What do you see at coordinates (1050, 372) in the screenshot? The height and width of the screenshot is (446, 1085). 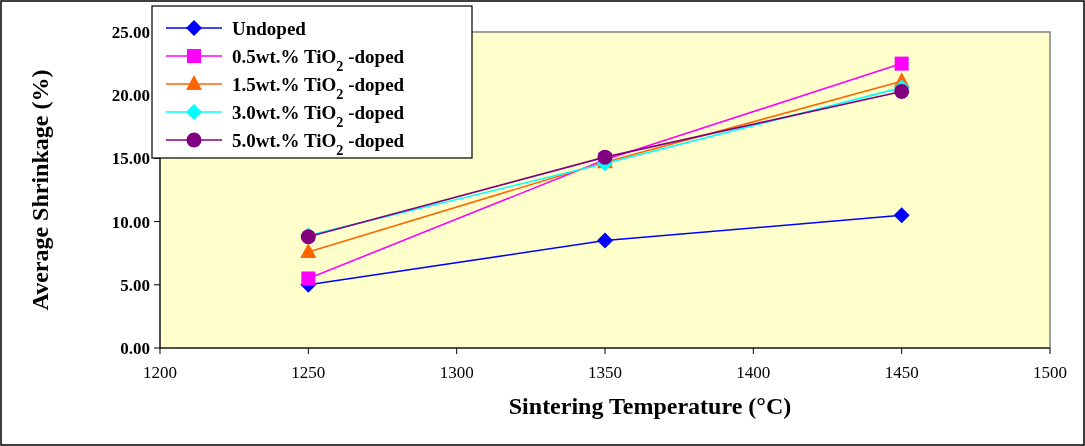 I see `x-tick-label: 1500` at bounding box center [1050, 372].